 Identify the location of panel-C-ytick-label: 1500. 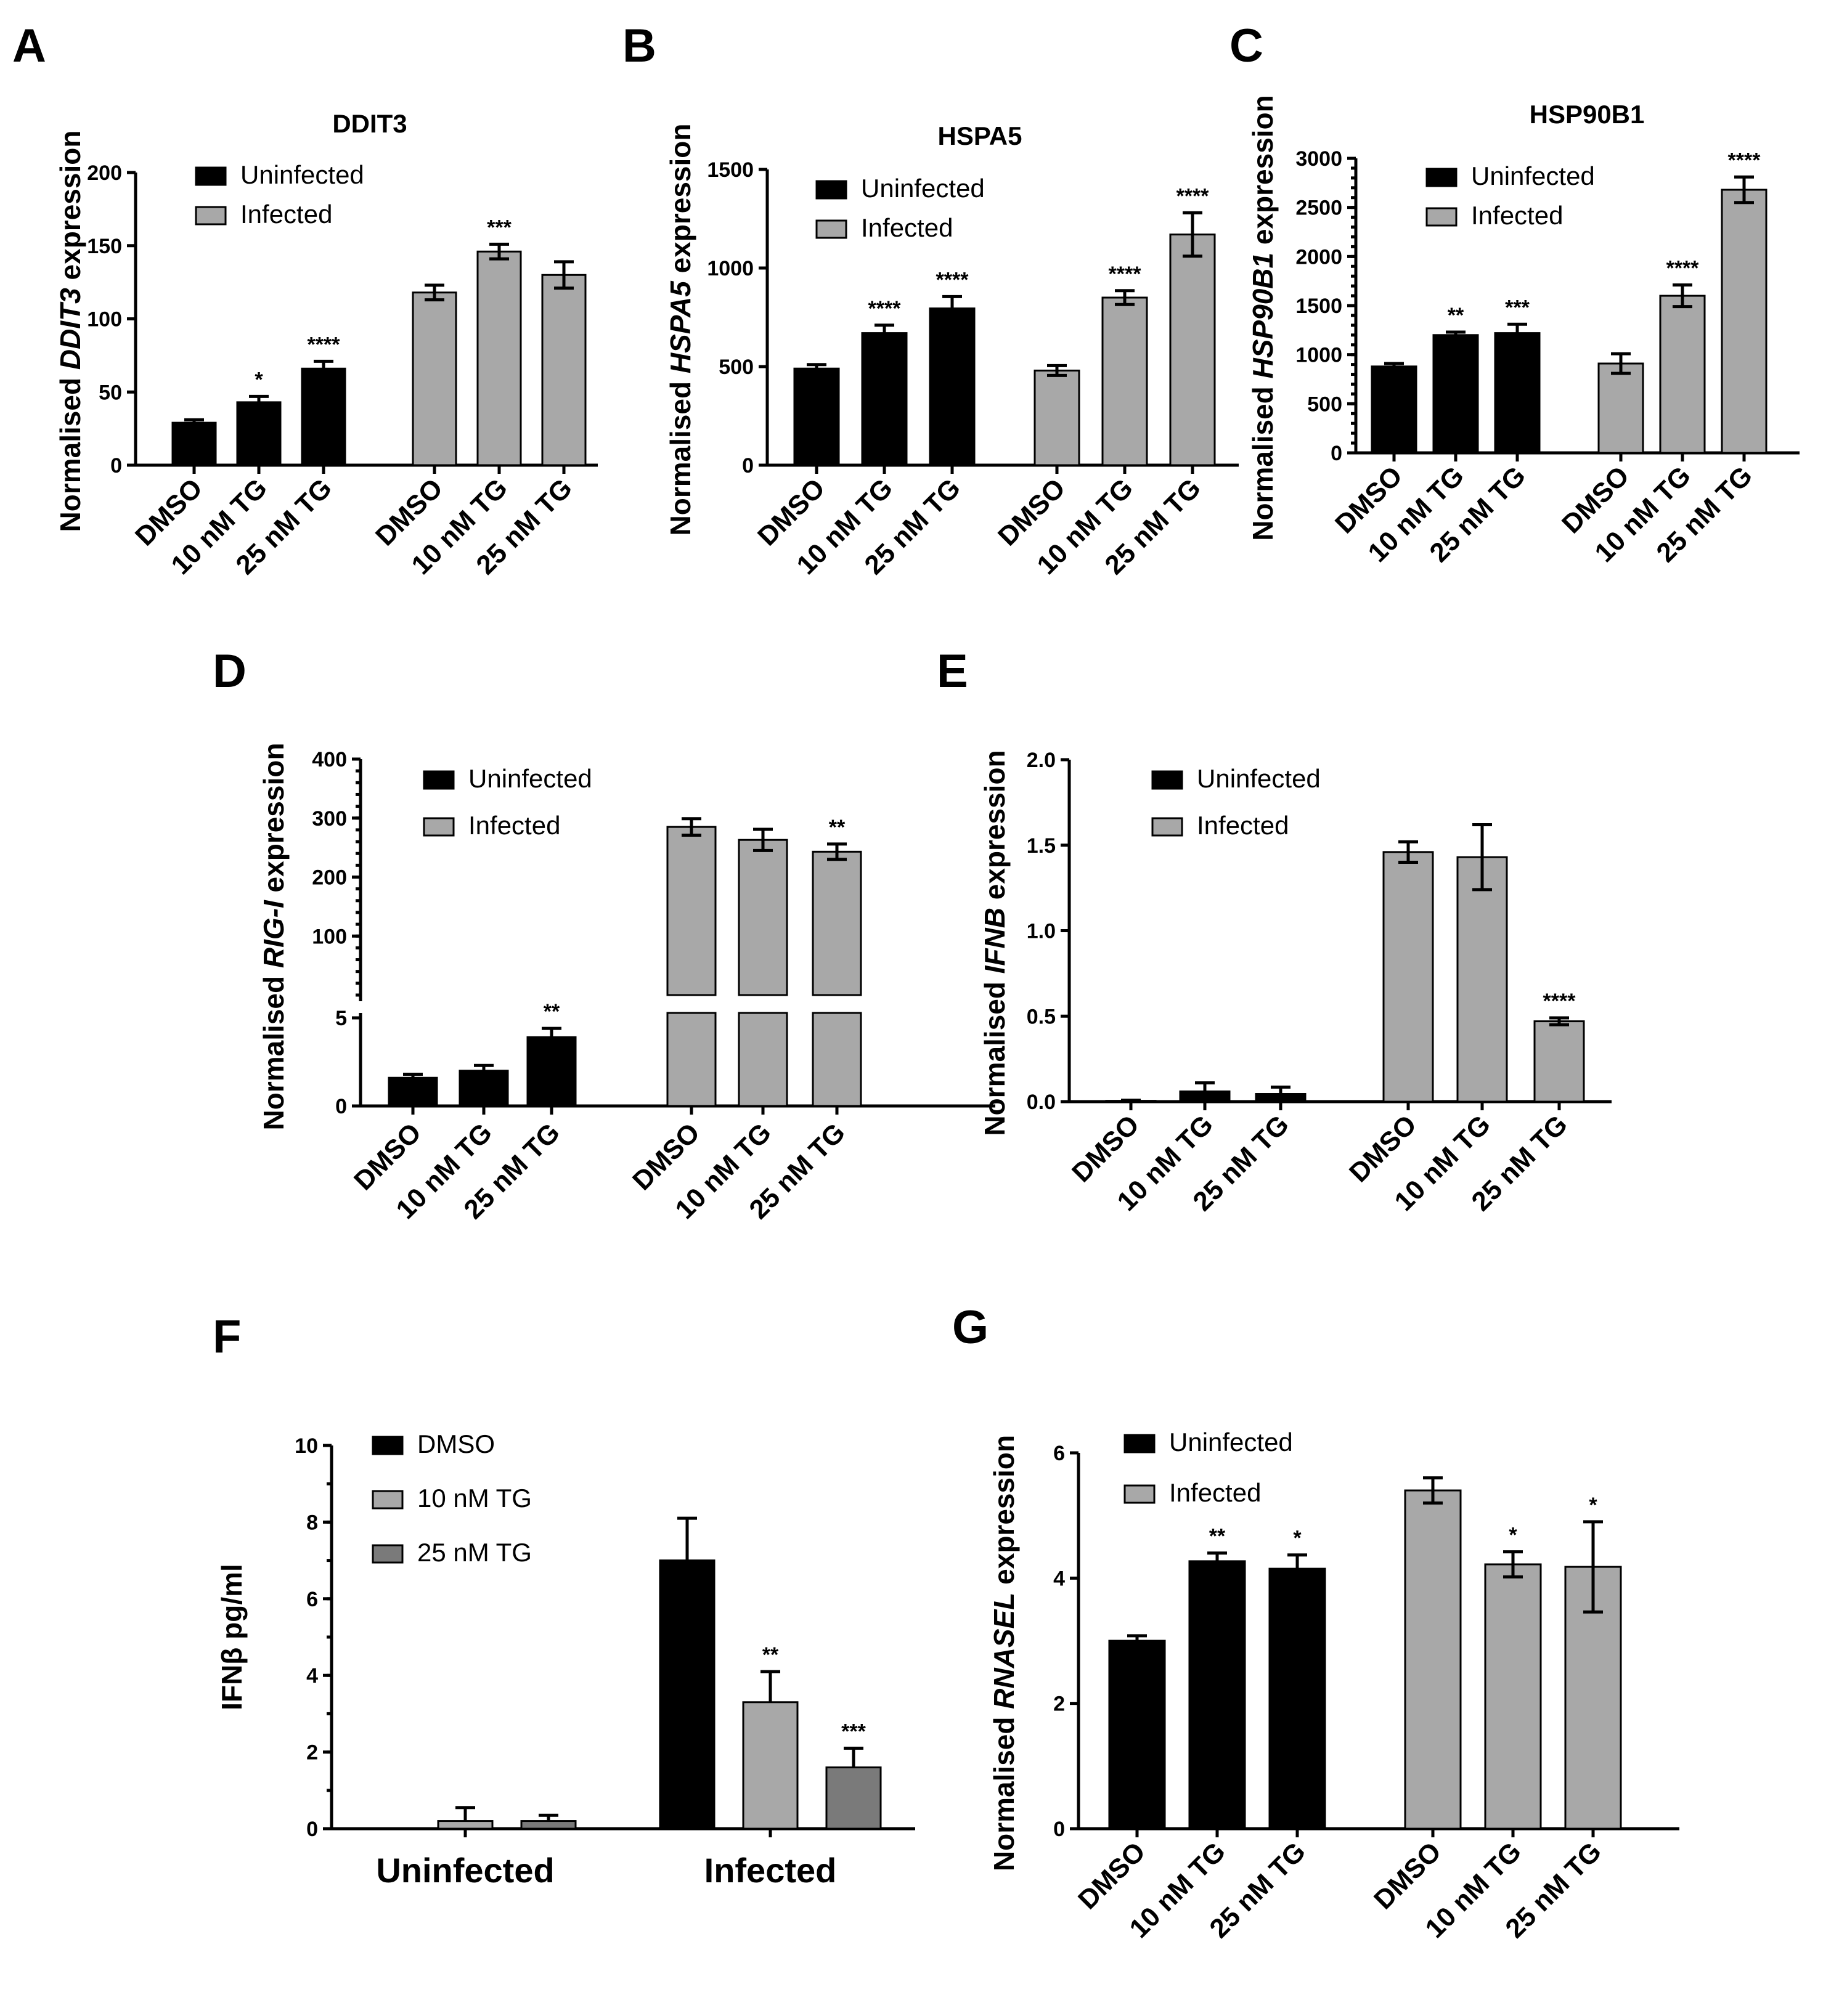
(1319, 306).